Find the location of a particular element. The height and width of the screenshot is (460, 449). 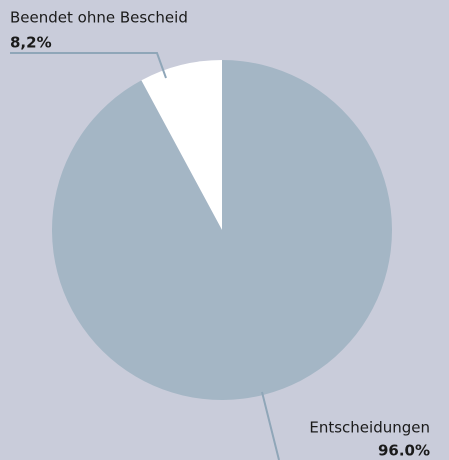

pie-slice is located at coordinates (181, 145).